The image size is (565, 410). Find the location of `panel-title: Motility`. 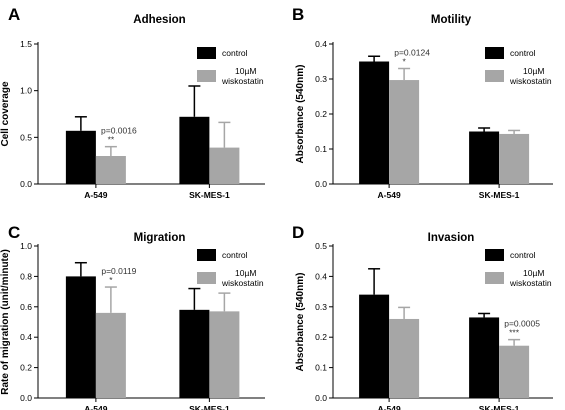

panel-title: Motility is located at coordinates (451, 20).